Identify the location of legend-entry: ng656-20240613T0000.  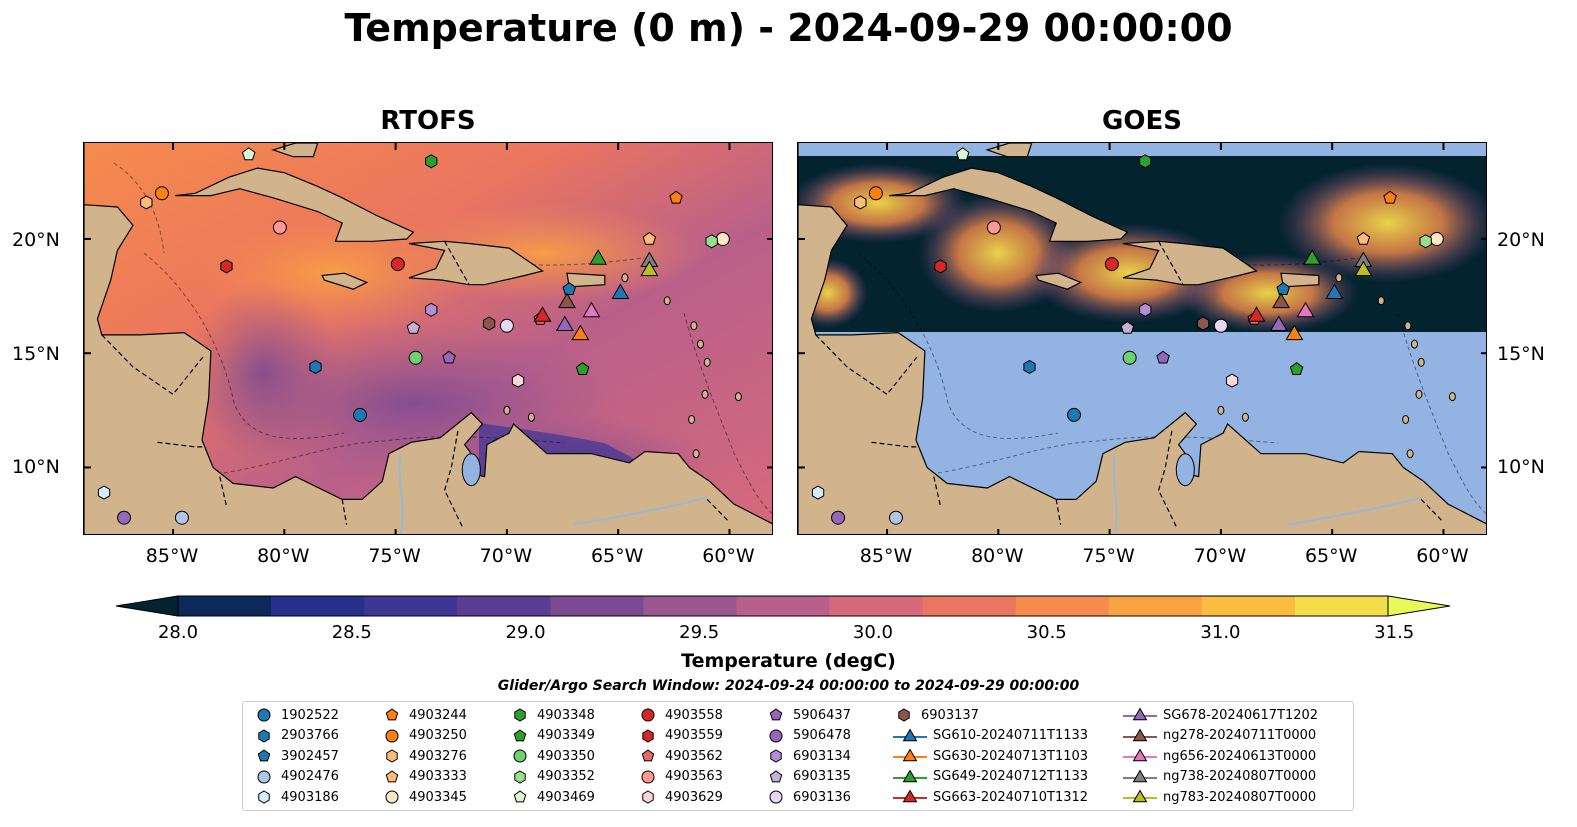
(1219, 756).